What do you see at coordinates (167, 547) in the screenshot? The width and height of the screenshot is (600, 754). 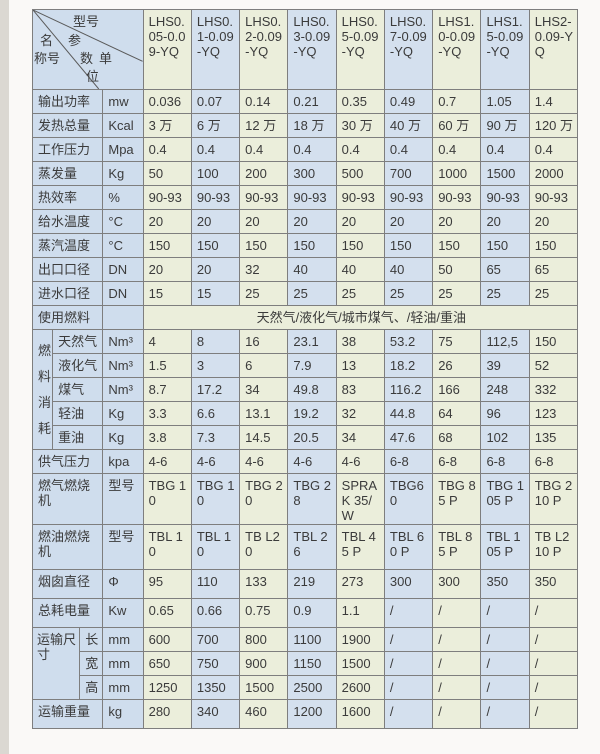 I see `value-cell: TBL 10` at bounding box center [167, 547].